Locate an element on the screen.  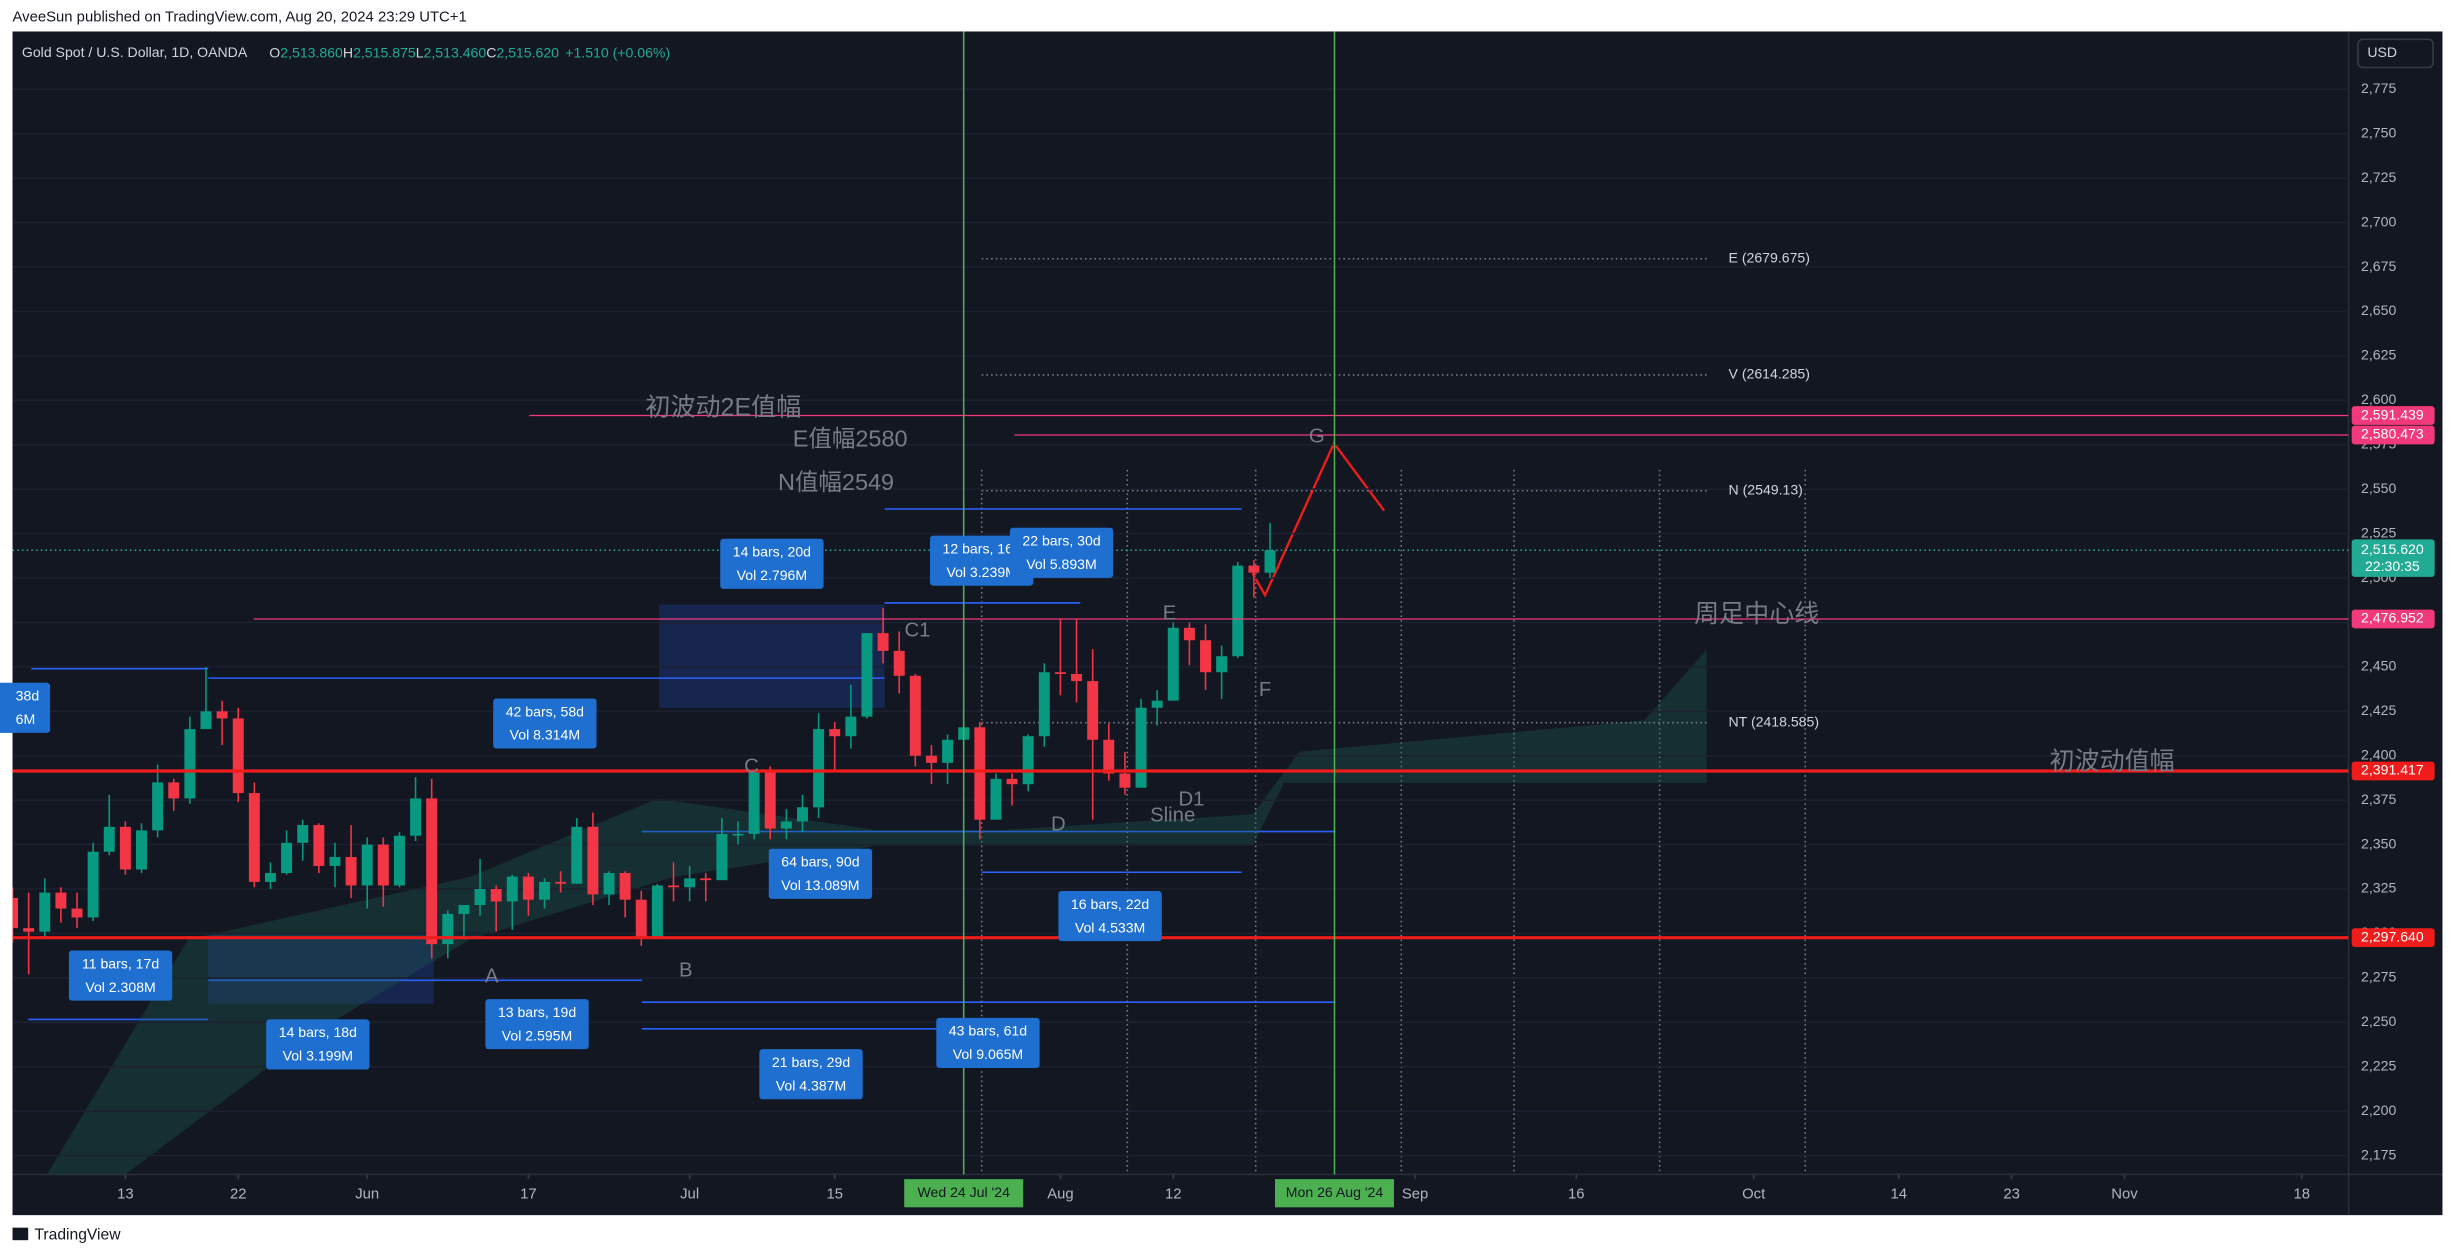
level-label: V (2614.285) is located at coordinates (1769, 374).